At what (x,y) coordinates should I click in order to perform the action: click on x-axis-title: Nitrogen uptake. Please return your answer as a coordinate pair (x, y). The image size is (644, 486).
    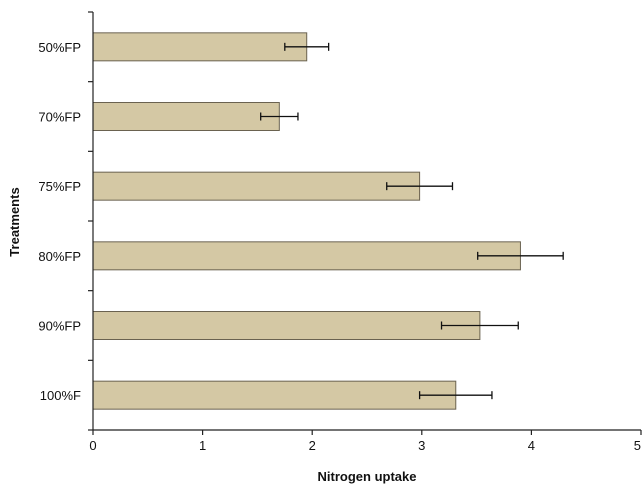
    Looking at the image, I should click on (367, 476).